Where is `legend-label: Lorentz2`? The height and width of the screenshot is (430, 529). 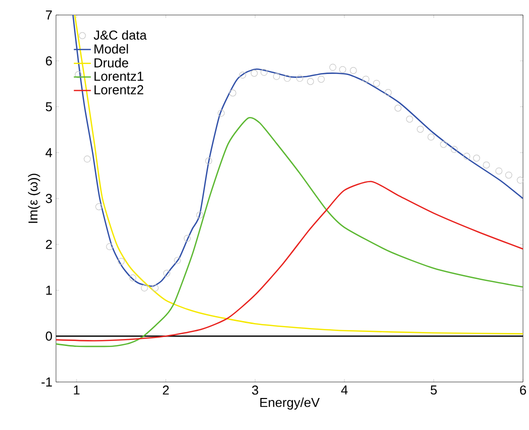 legend-label: Lorentz2 is located at coordinates (119, 89).